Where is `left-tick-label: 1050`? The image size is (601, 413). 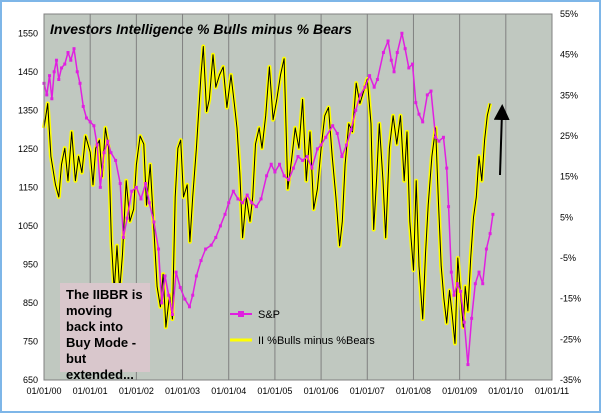 left-tick-label: 1050 is located at coordinates (28, 226).